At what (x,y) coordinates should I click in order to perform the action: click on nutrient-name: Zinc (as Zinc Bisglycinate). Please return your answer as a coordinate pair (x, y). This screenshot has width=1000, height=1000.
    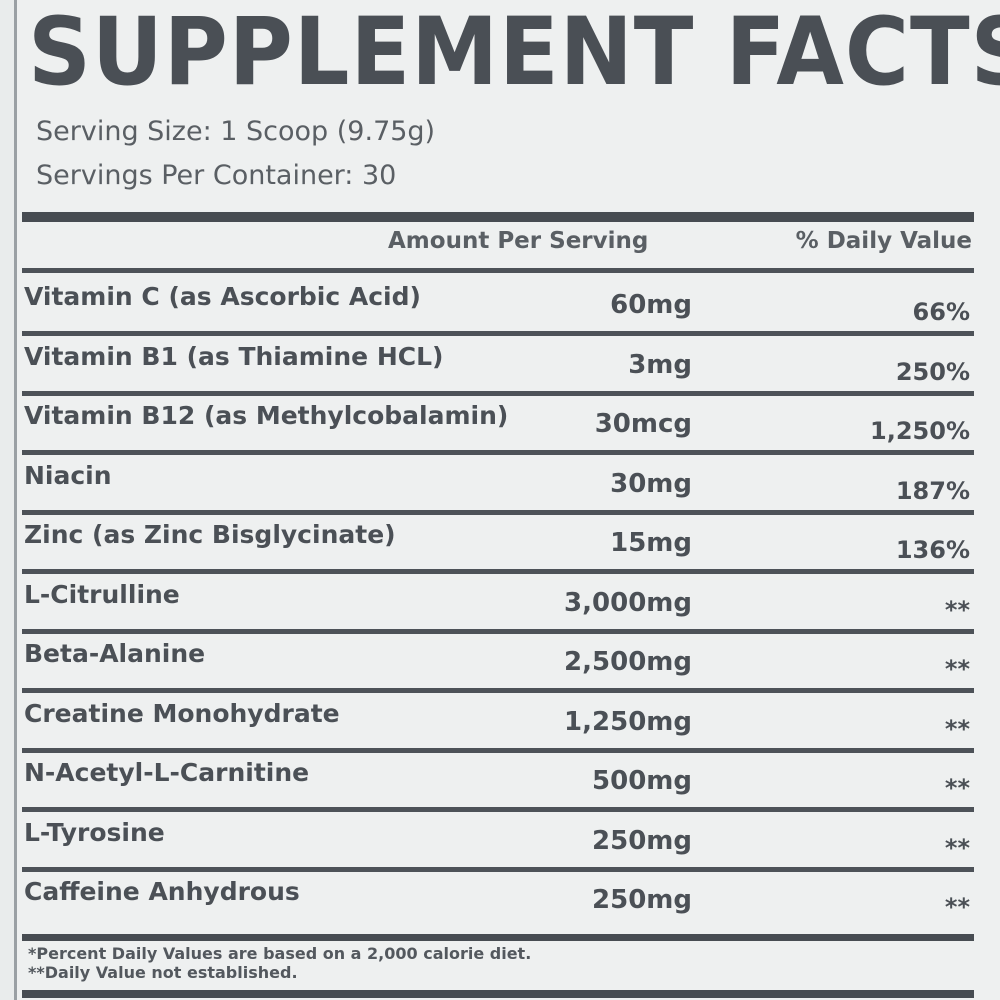
    Looking at the image, I should click on (210, 534).